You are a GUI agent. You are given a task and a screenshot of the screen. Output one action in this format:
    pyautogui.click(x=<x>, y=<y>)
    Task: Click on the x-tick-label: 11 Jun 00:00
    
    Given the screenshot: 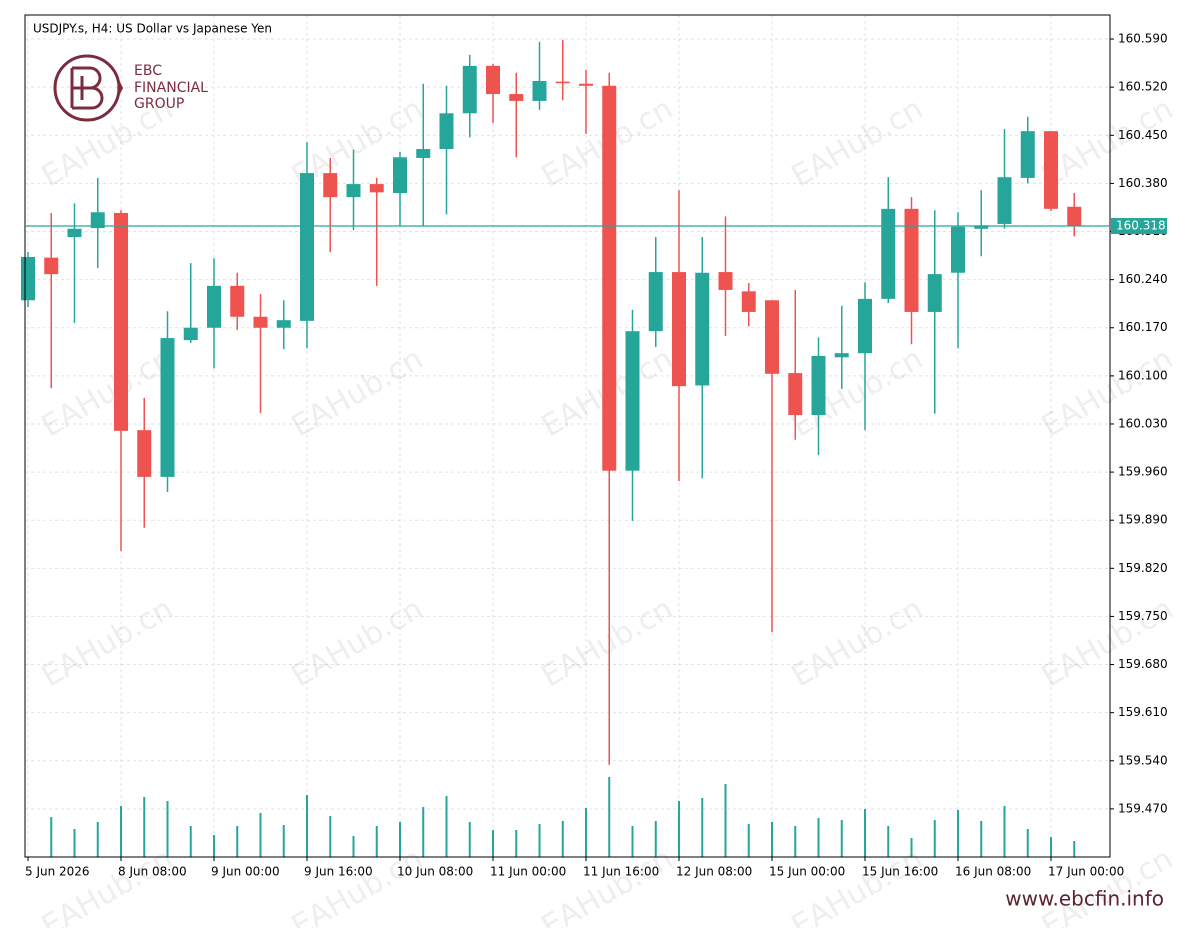 What is the action you would take?
    pyautogui.click(x=528, y=872)
    